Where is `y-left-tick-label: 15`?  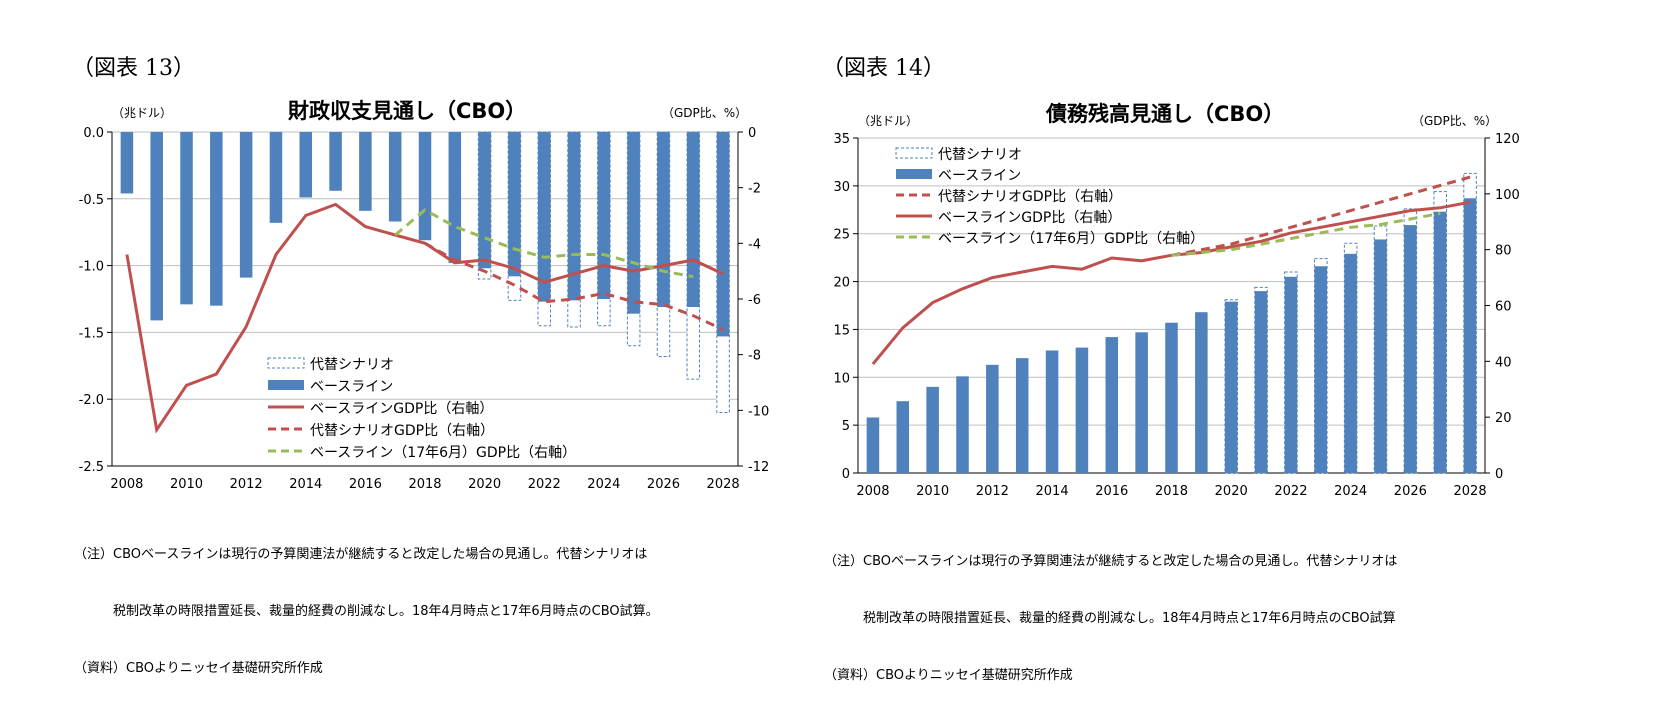
y-left-tick-label: 15 is located at coordinates (841, 330).